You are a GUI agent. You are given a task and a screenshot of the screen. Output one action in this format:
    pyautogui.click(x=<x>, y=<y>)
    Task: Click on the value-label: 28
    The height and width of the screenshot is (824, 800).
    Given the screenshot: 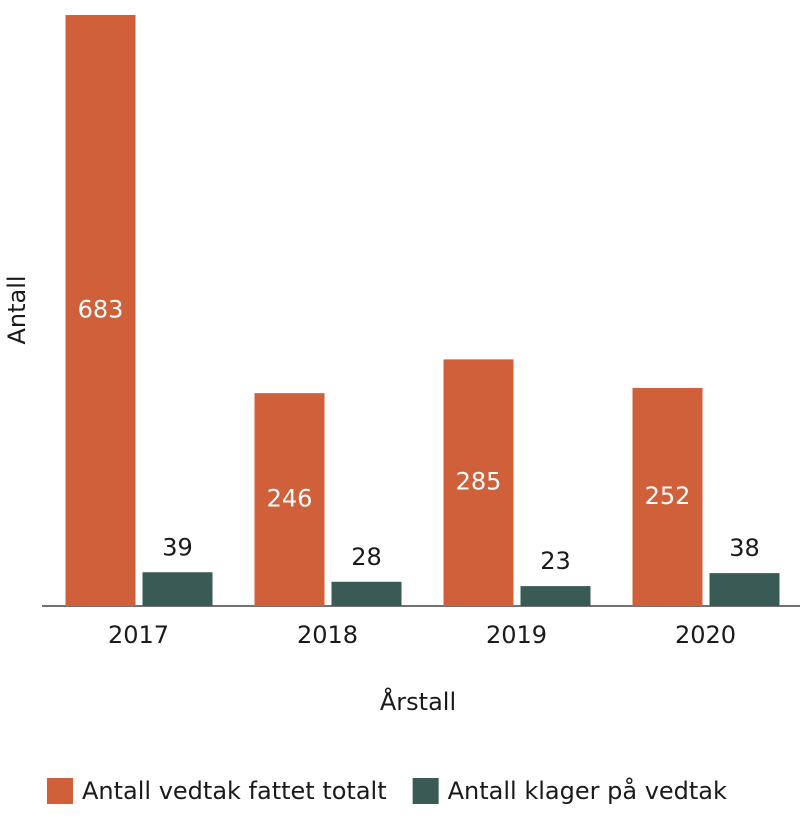 What is the action you would take?
    pyautogui.click(x=366, y=557)
    